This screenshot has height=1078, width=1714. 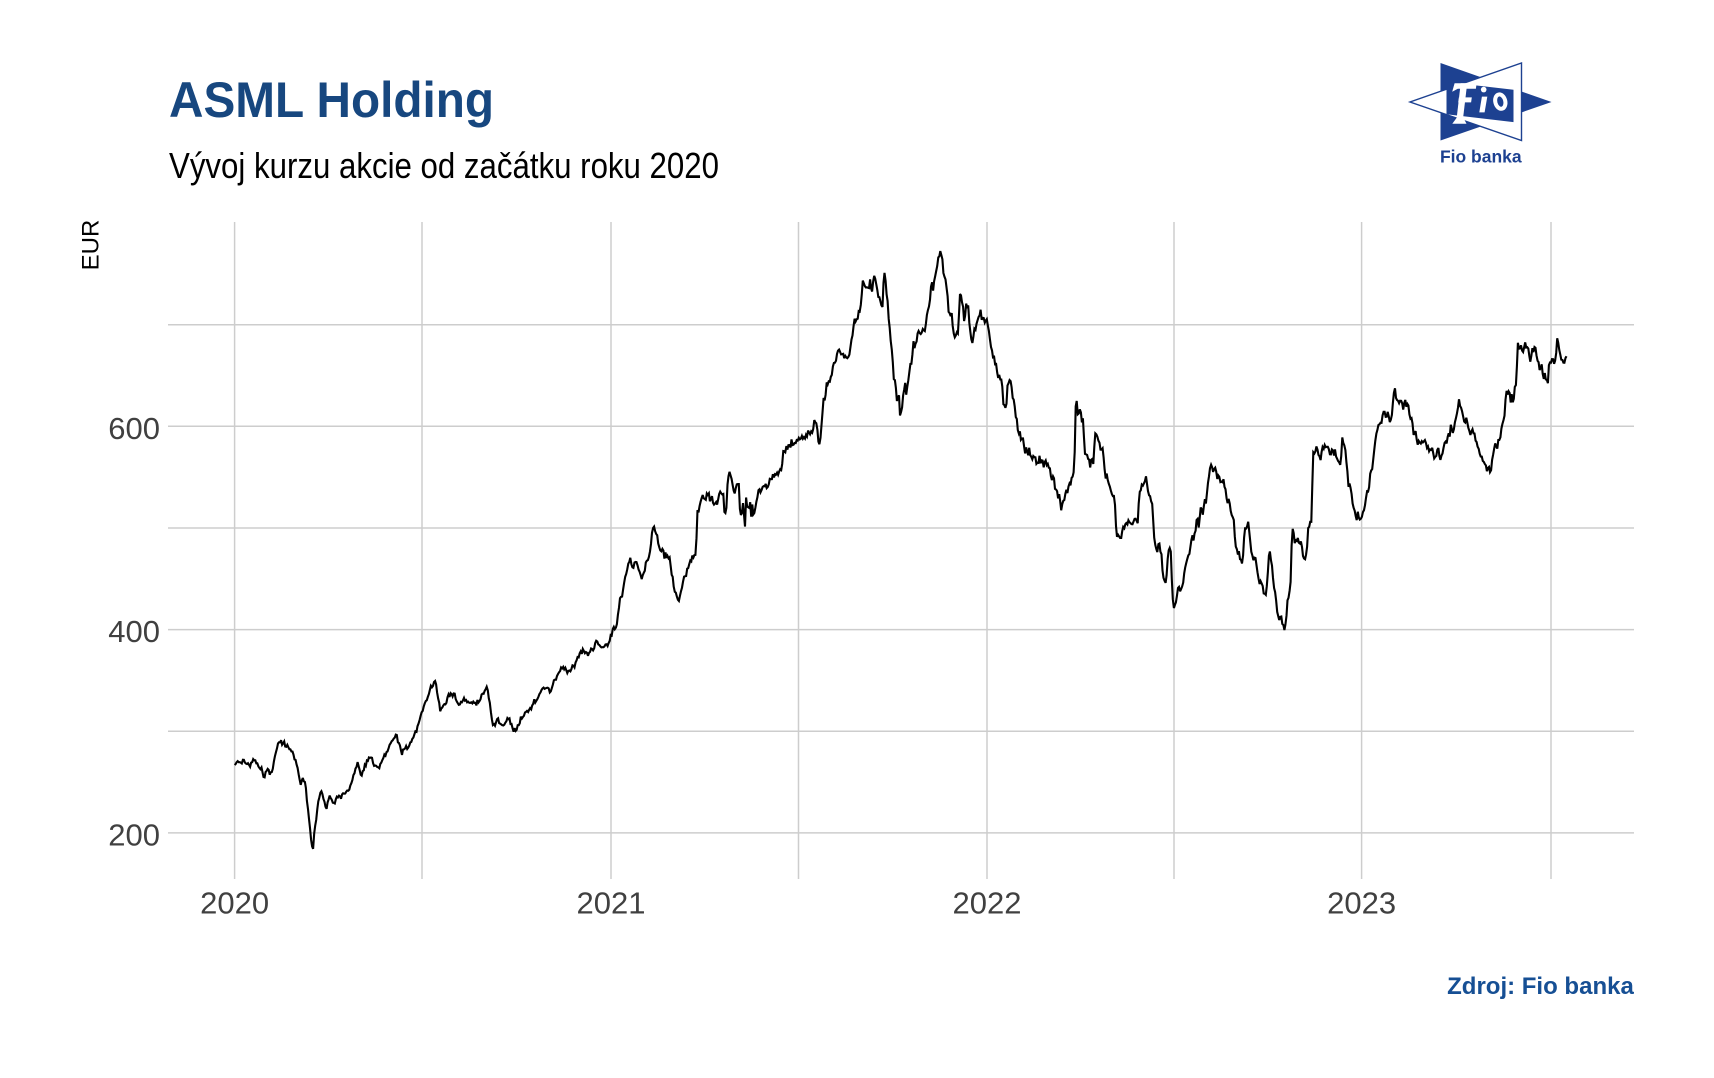 I want to click on svg-text: 2022, so click(x=987, y=903).